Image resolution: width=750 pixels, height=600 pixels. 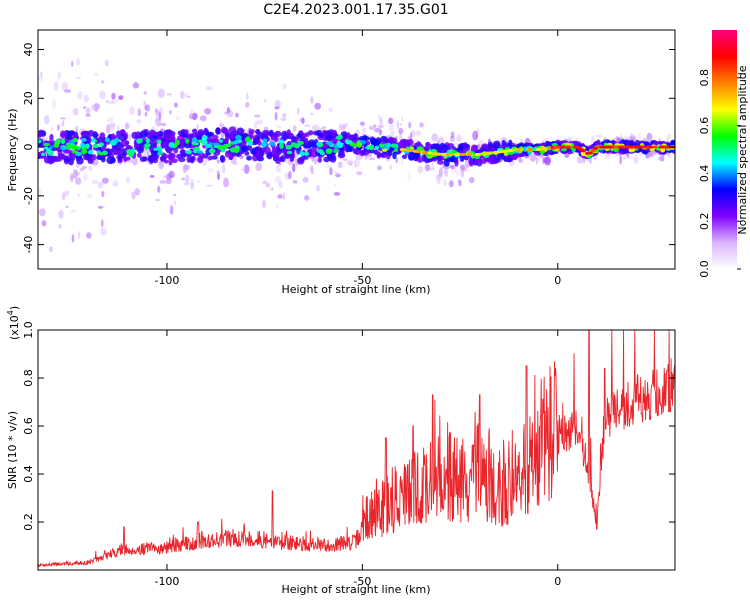 I want to click on colorbar-ticks: 0.0 0.2 0.4 0.6 0.8, so click(x=719, y=173).